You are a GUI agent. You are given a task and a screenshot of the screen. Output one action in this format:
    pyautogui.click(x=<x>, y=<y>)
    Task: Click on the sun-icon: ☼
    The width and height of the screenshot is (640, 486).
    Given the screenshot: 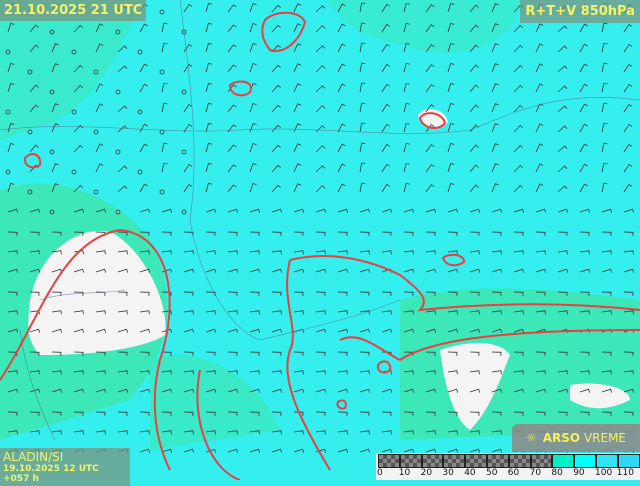 What is the action you would take?
    pyautogui.click(x=531, y=438)
    